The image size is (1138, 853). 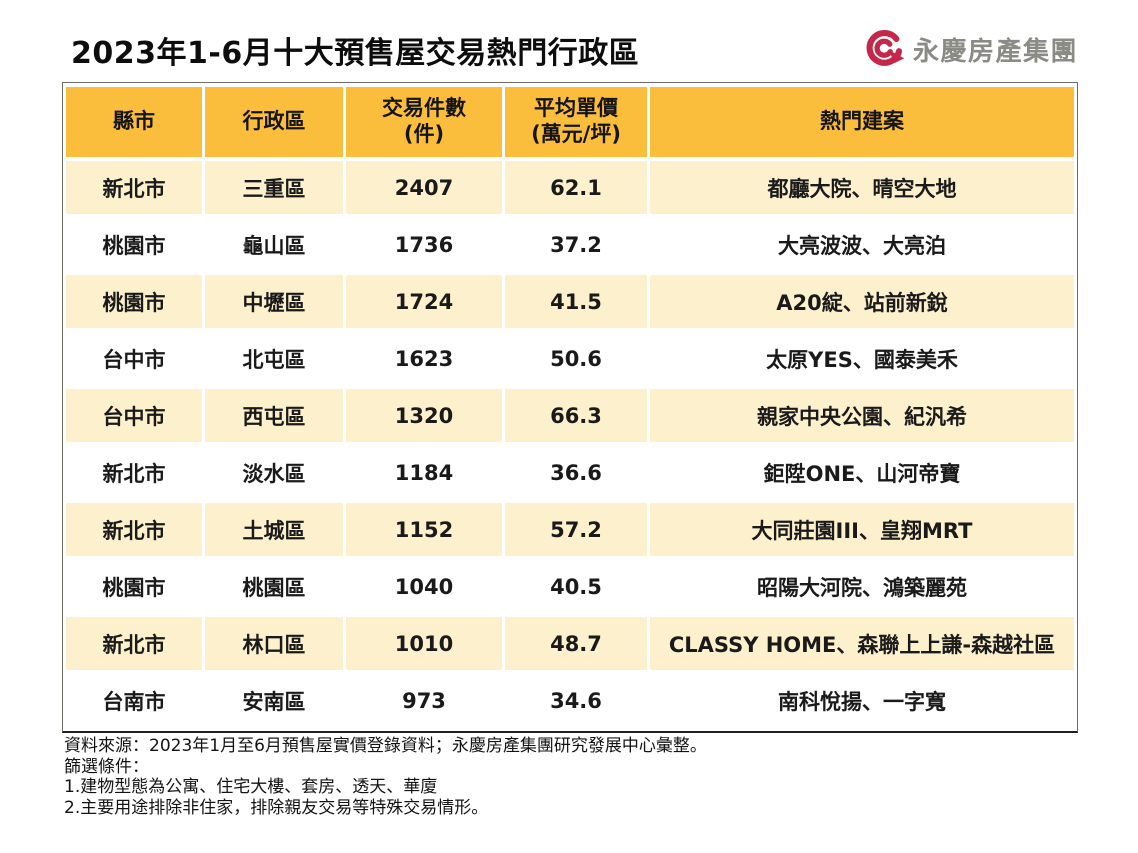 I want to click on page-title: 2023年1-6月十大預售屋交易熱門行政區, so click(x=355, y=53).